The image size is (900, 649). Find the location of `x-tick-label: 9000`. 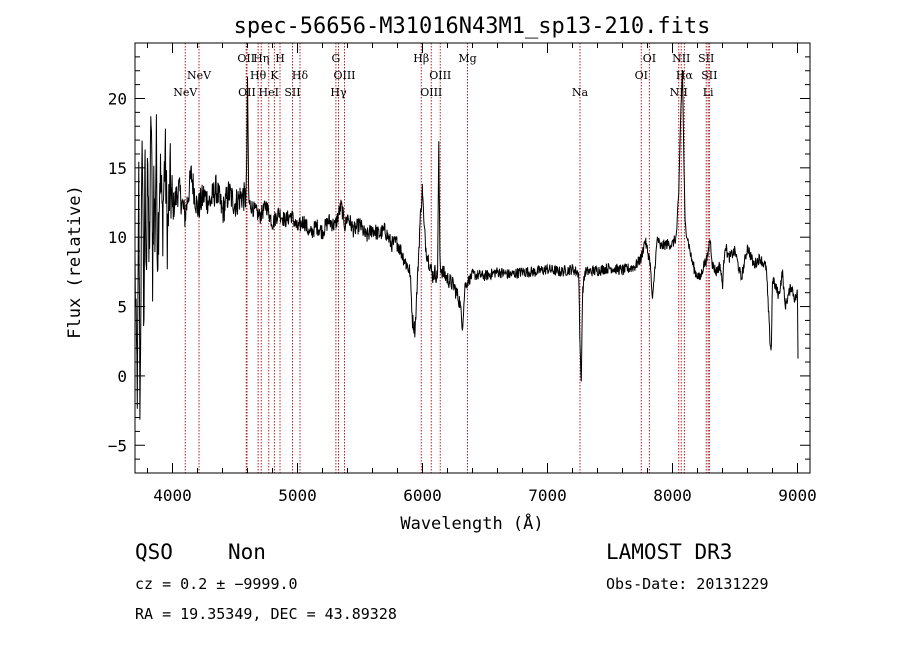

x-tick-label: 9000 is located at coordinates (797, 495).